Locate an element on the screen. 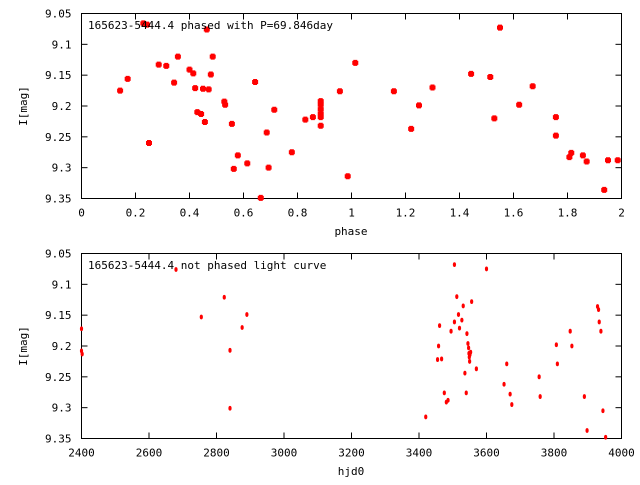 The width and height of the screenshot is (640, 485). raw-x-tick-label: 3400 is located at coordinates (419, 453).